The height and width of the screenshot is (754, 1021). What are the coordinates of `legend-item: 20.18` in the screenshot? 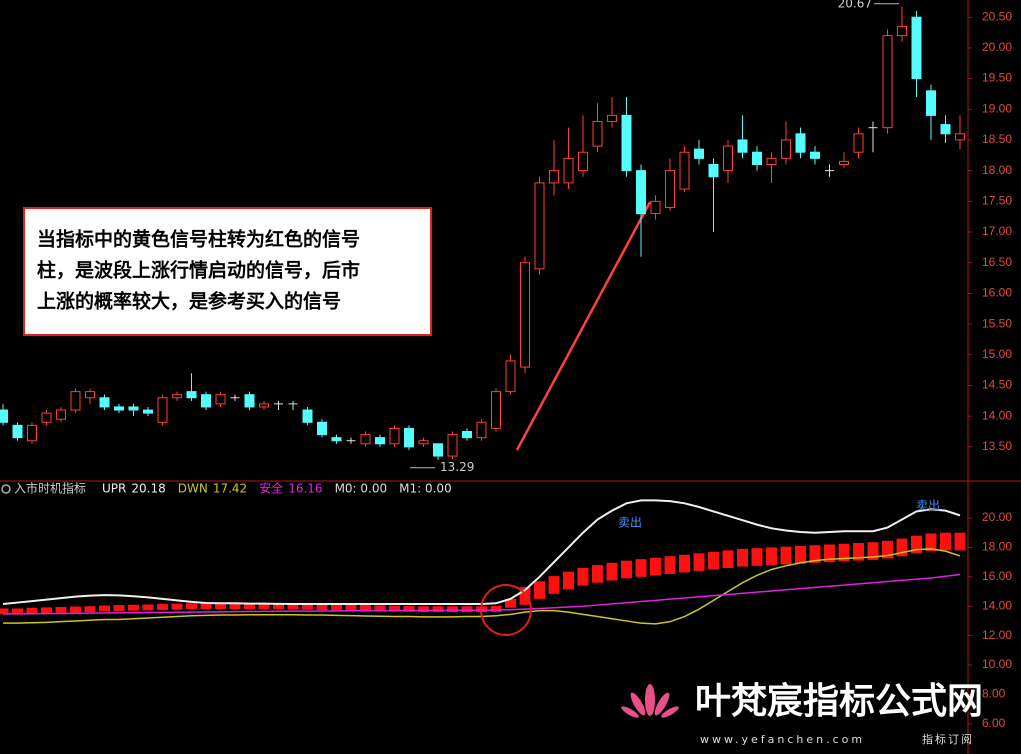 It's located at (148, 489).